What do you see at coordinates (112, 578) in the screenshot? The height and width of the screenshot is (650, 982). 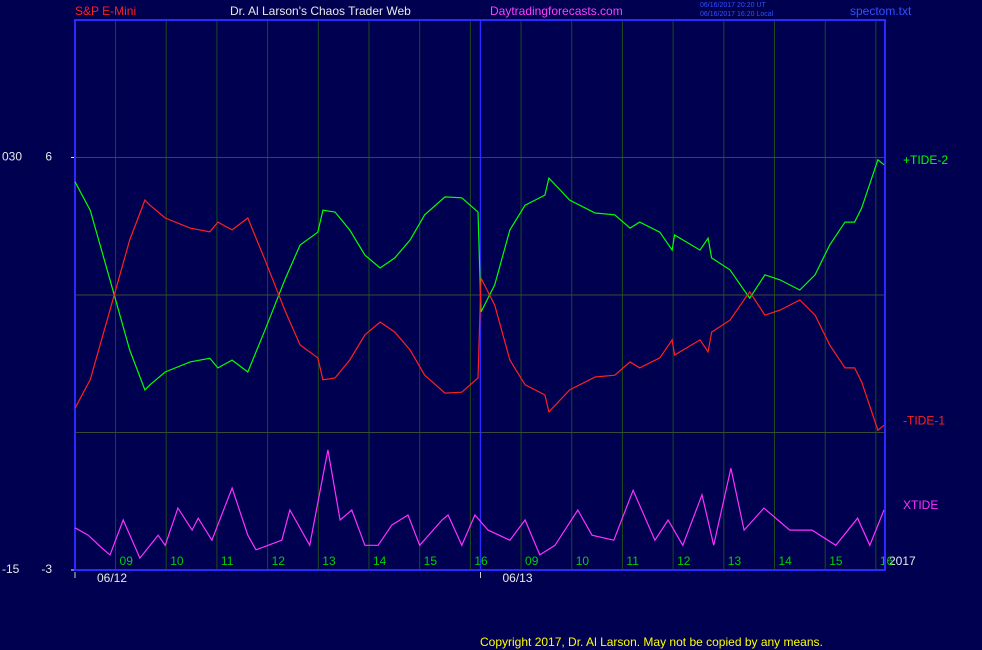 I see `date-label: 06/12` at bounding box center [112, 578].